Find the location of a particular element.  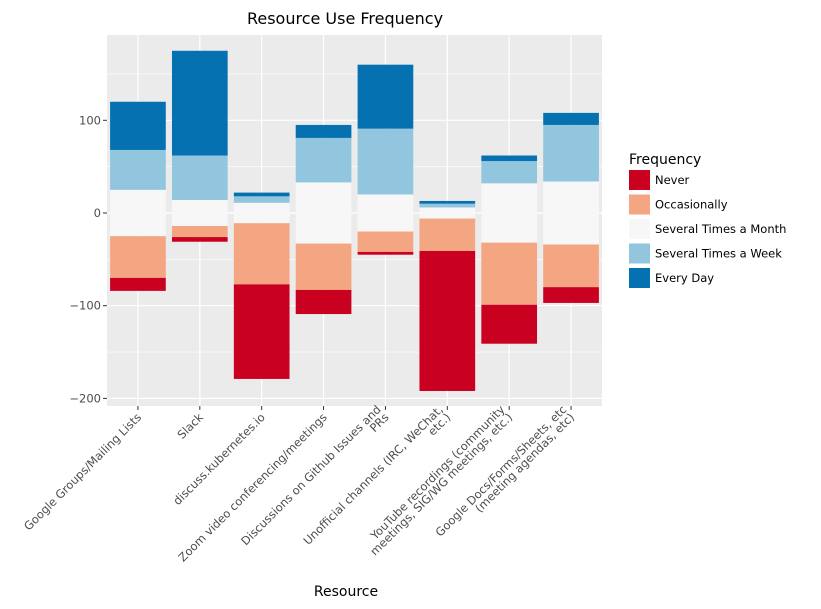

legend-title: Frequency is located at coordinates (665, 160).